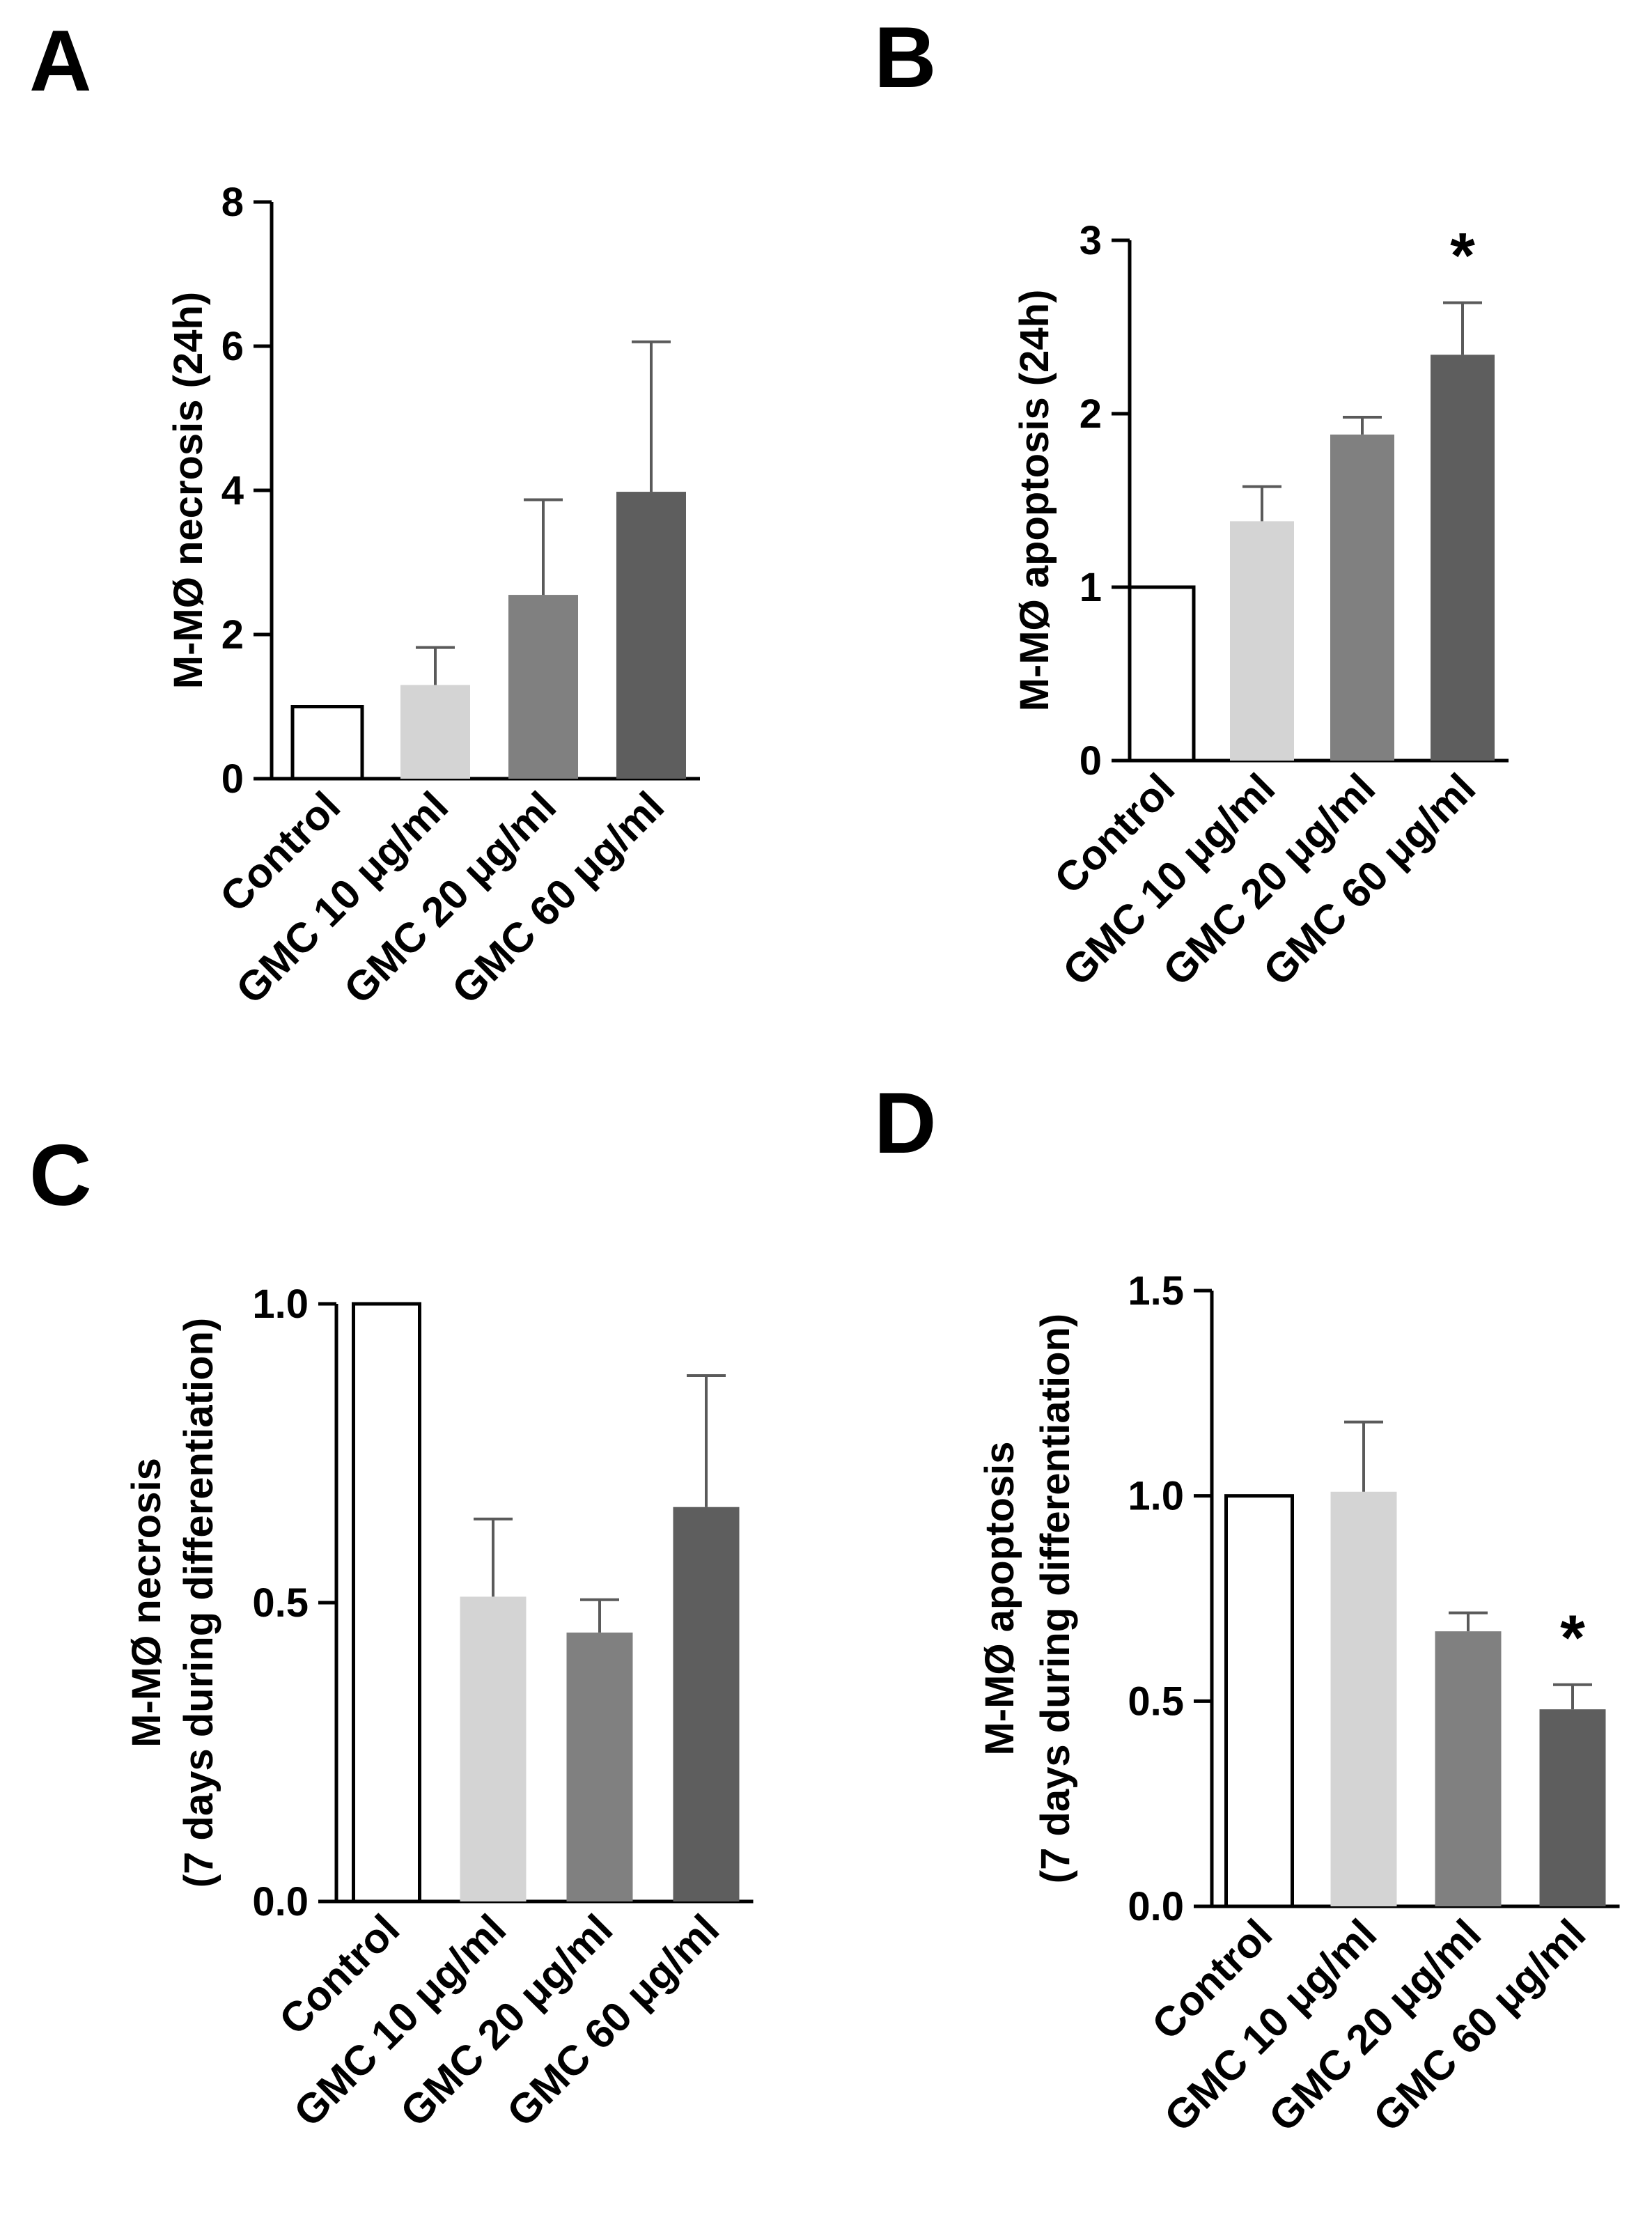  Describe the element at coordinates (233, 490) in the screenshot. I see `y-tick-label: 4` at that location.